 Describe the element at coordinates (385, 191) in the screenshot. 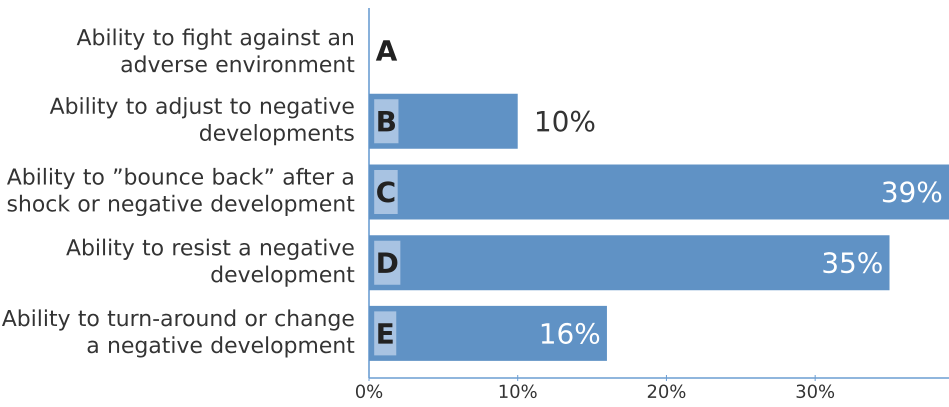

I see `annotation: C` at that location.